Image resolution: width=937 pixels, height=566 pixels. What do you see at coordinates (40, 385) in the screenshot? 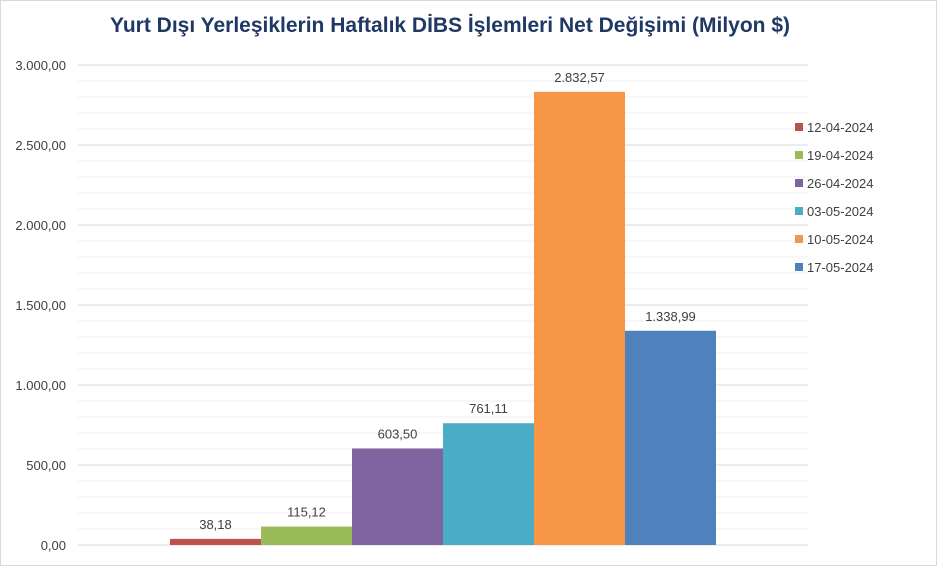
I see `y-tick-label: 1.000,00` at bounding box center [40, 385].